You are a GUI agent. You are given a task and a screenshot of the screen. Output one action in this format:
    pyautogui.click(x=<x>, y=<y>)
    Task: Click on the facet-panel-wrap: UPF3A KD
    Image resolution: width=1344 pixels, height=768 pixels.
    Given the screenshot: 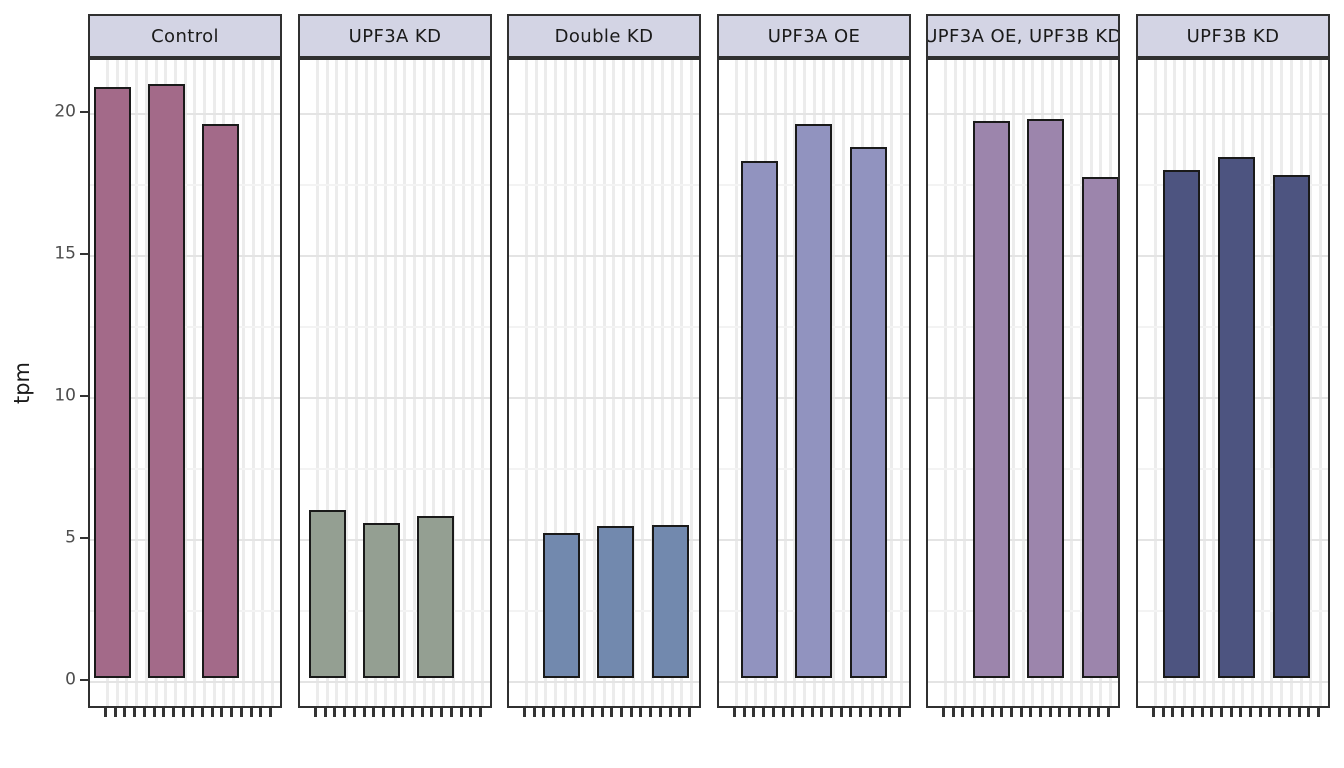 What is the action you would take?
    pyautogui.click(x=395, y=367)
    